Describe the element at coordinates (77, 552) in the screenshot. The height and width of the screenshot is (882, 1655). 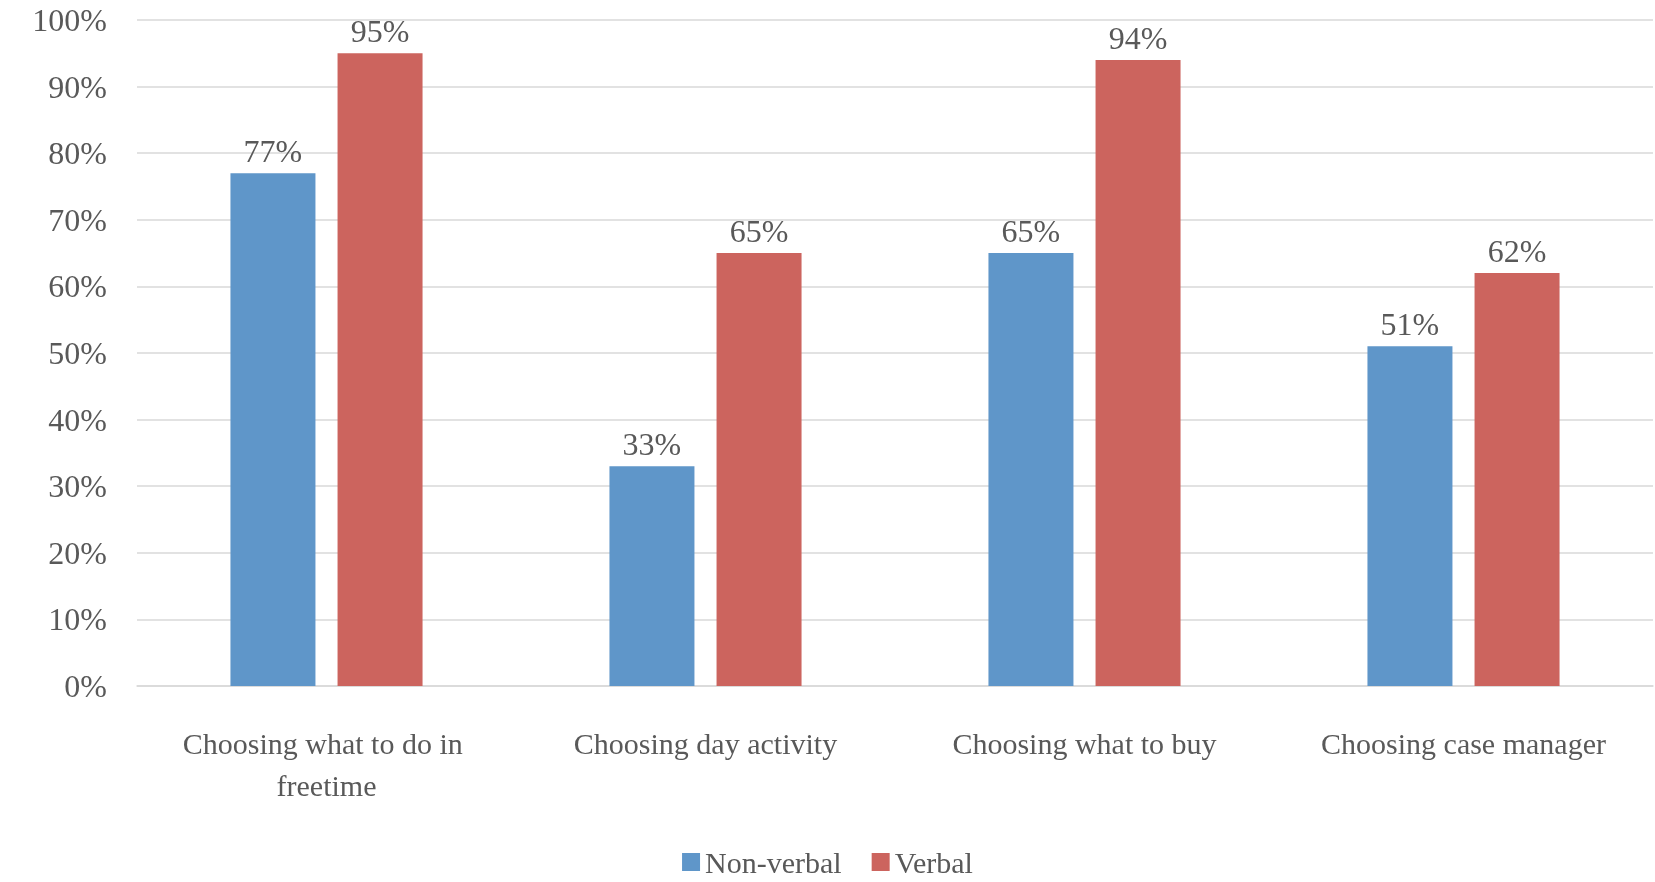
I see `y-tick-label: 20%` at that location.